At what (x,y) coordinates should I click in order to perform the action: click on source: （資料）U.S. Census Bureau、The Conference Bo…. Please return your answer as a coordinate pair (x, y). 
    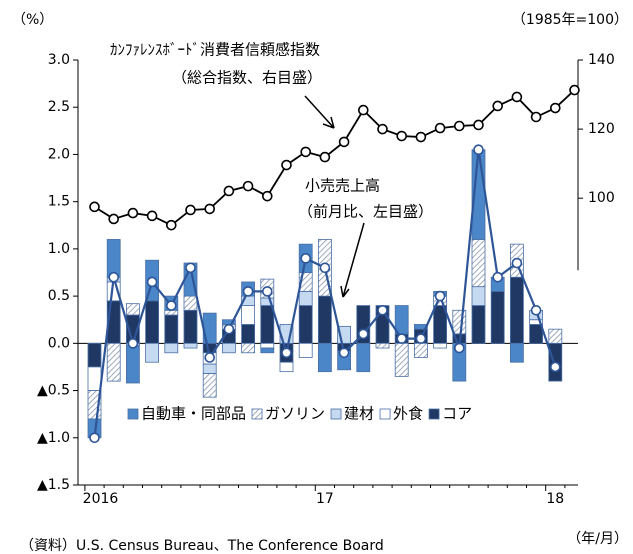
    Looking at the image, I should click on (202, 546).